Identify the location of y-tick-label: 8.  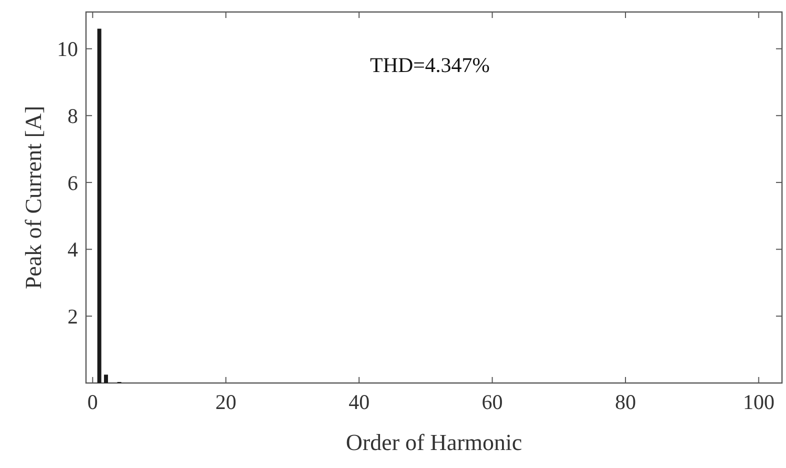
(73, 116).